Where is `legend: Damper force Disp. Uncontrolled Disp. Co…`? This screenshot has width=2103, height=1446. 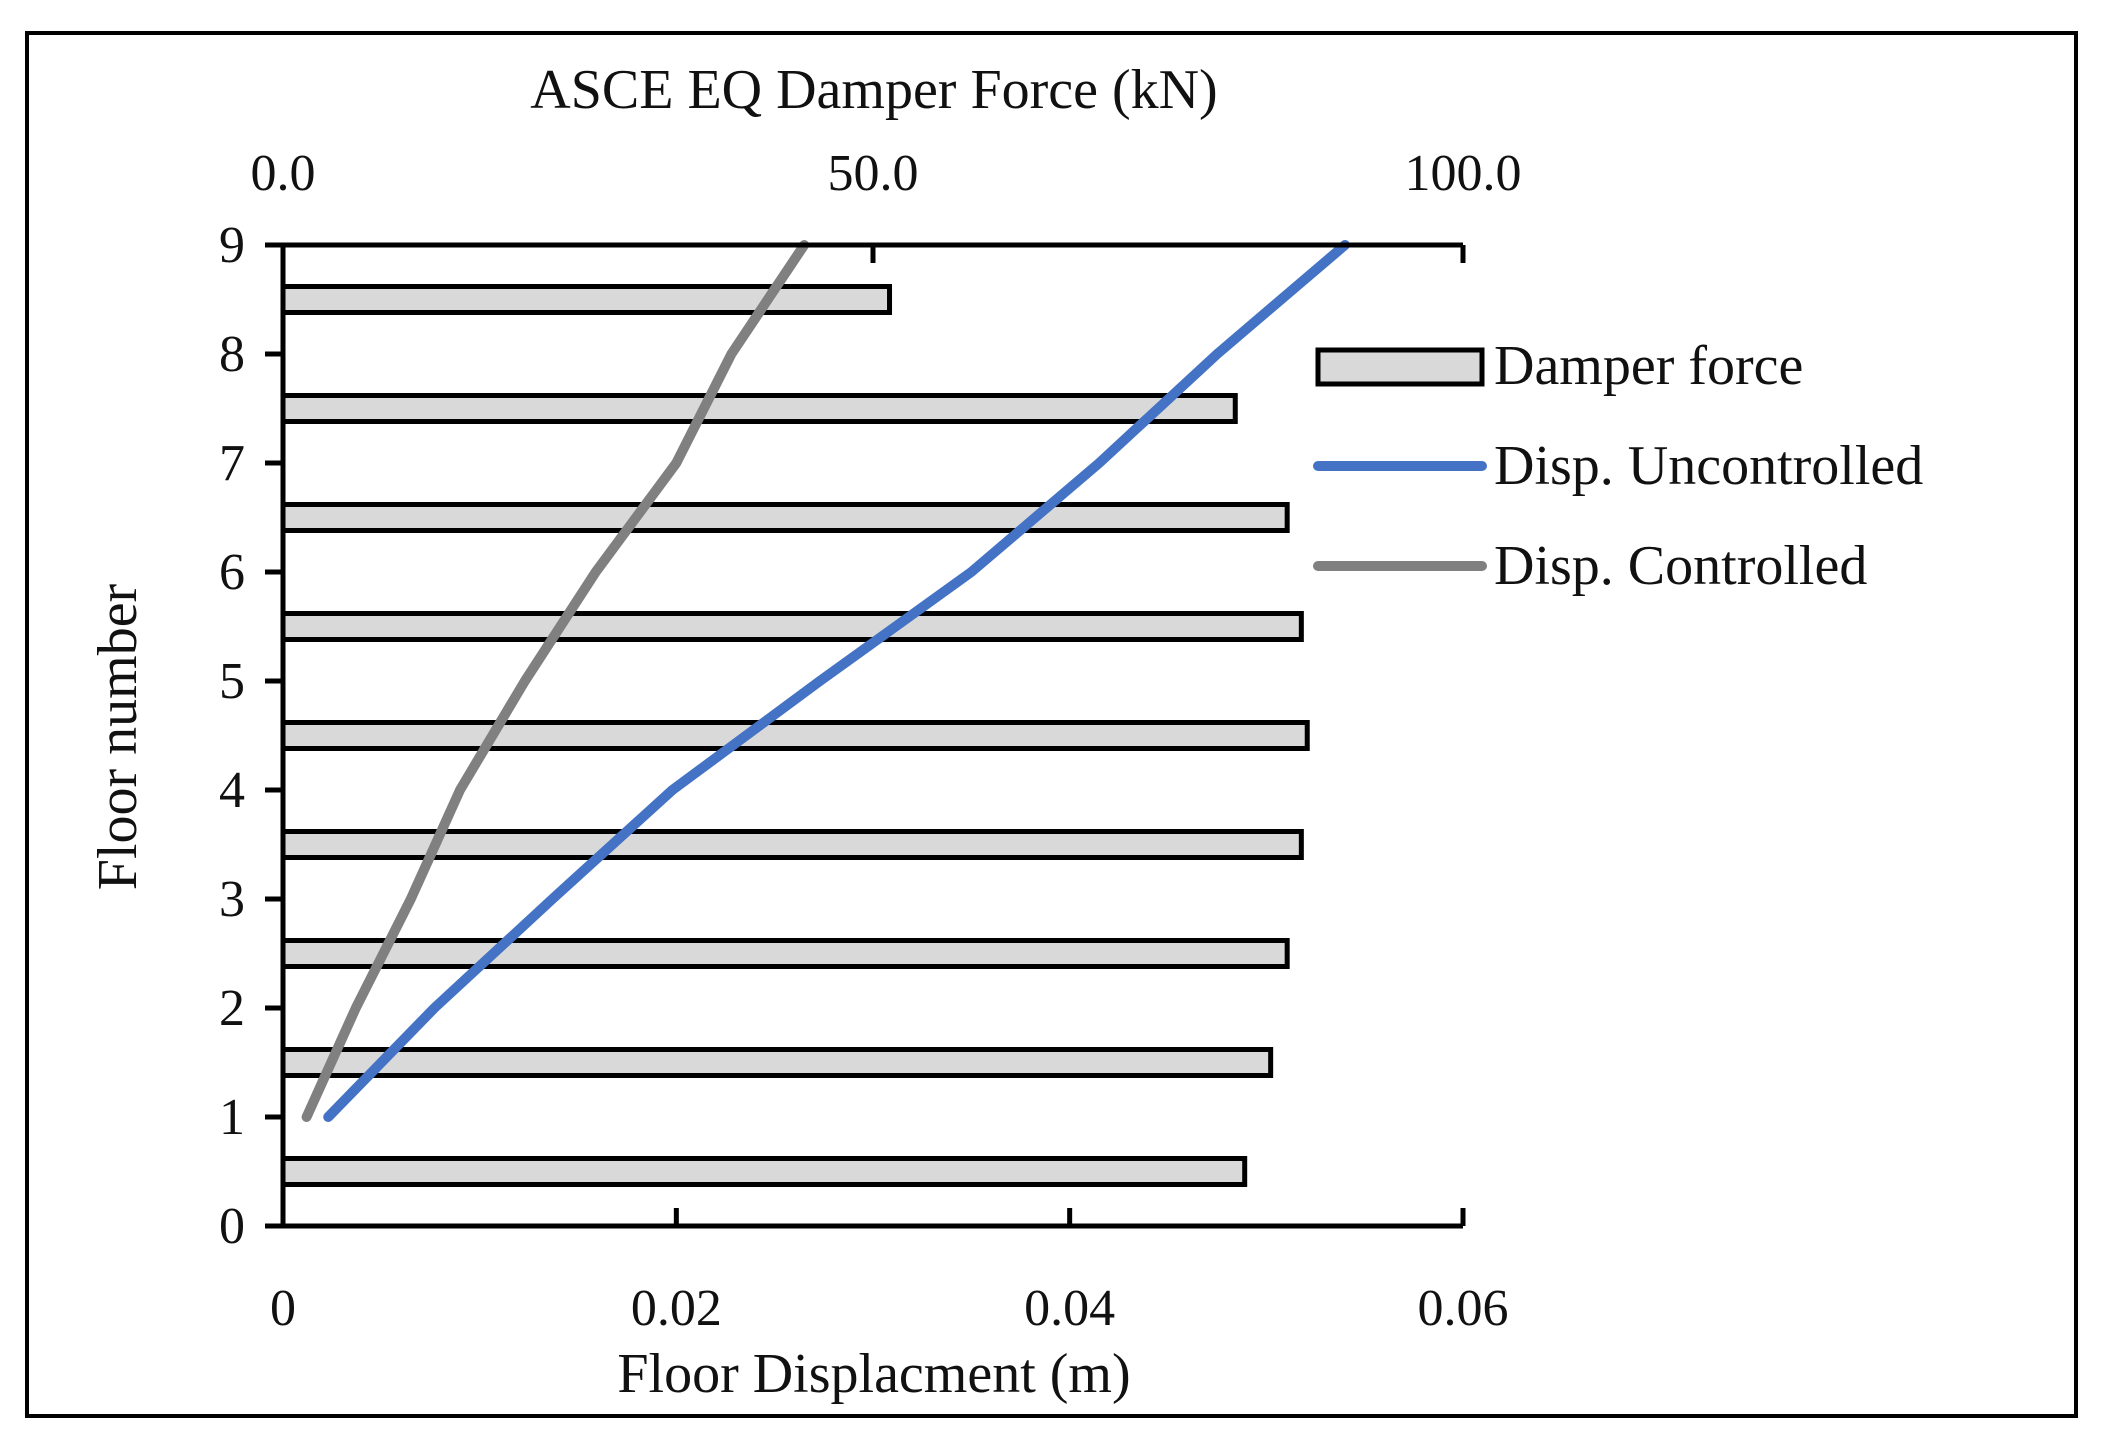
legend: Damper force Disp. Uncontrolled Disp. Co… is located at coordinates (1618, 466).